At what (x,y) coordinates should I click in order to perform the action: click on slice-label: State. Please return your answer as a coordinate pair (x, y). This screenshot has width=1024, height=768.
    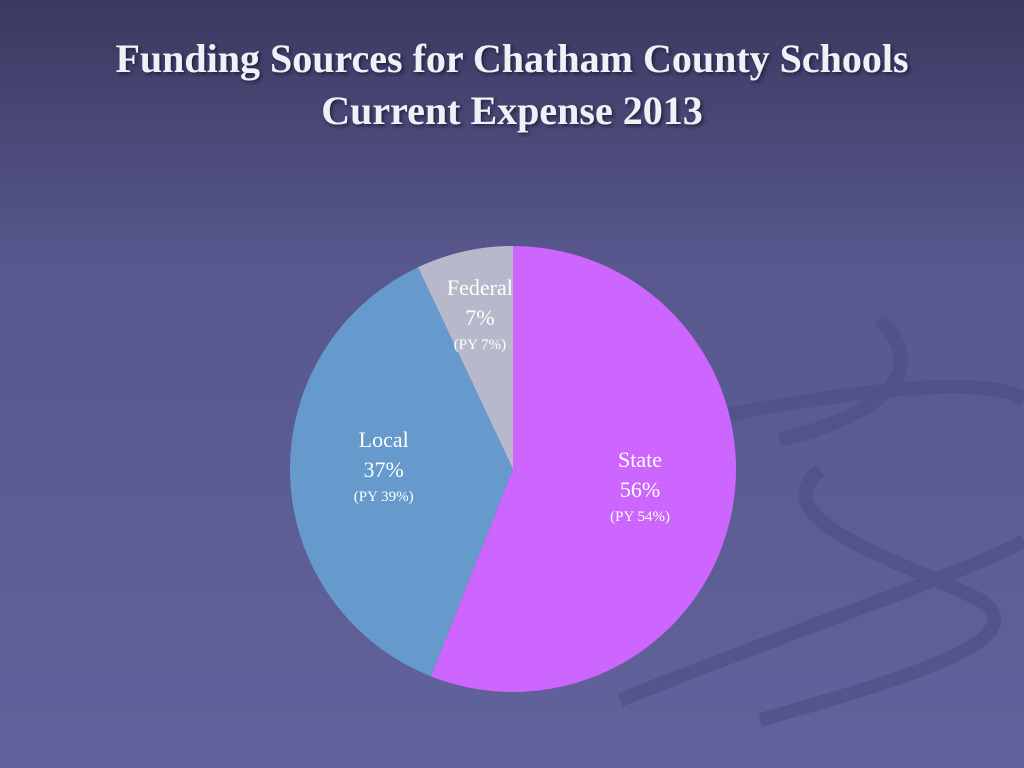
    Looking at the image, I should click on (640, 459).